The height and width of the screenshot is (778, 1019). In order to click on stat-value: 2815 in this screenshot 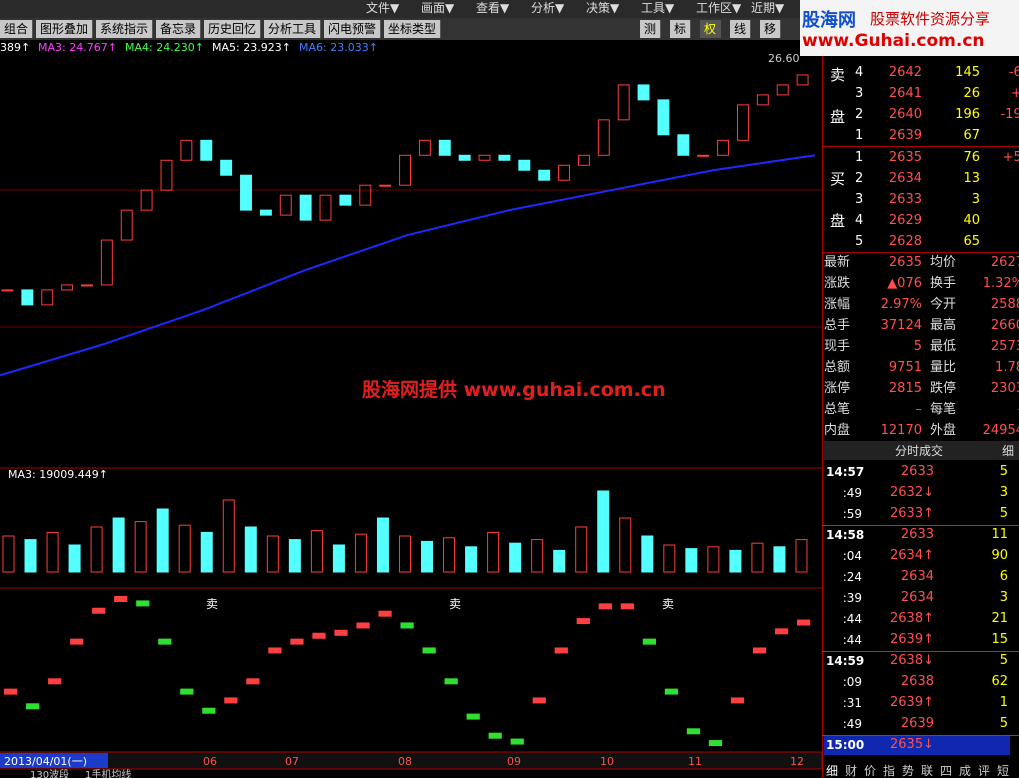, I will do `click(905, 388)`.